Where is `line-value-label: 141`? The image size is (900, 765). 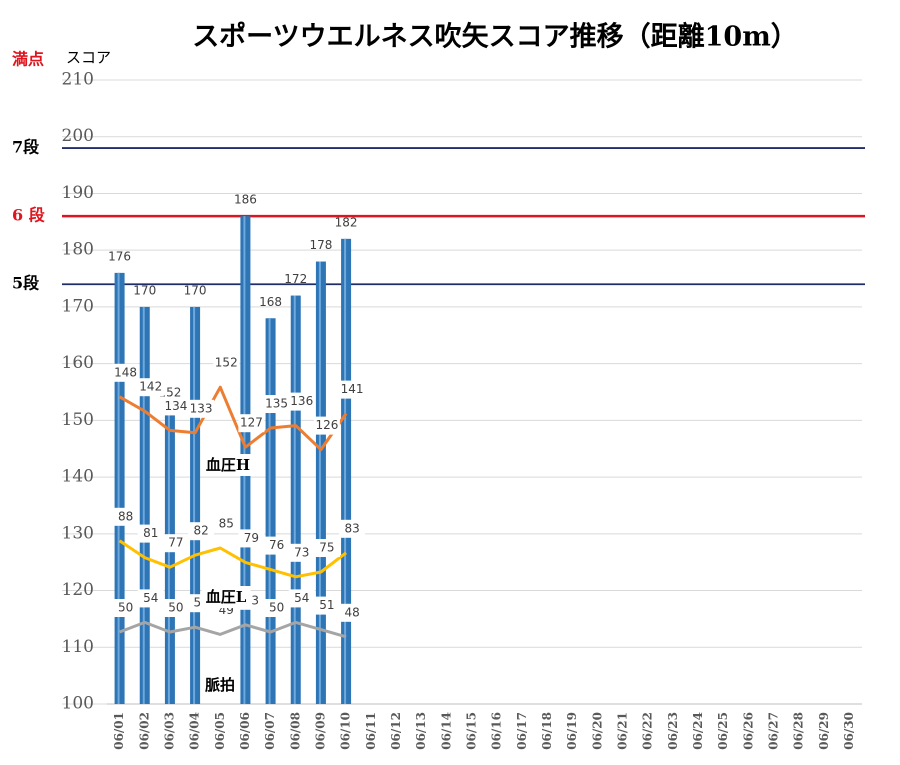 line-value-label: 141 is located at coordinates (352, 389).